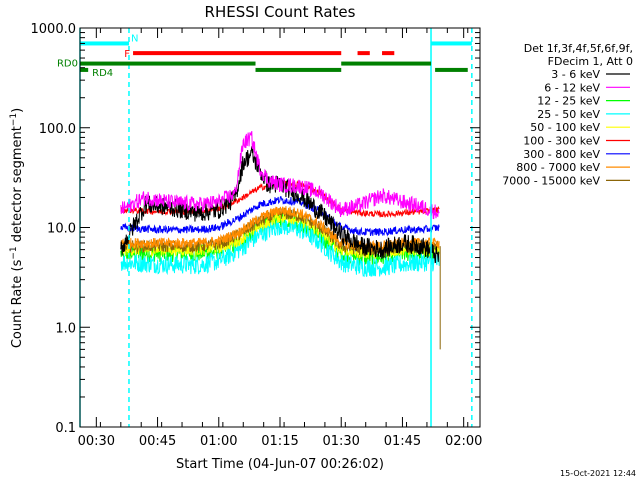 The image size is (640, 480). What do you see at coordinates (279, 441) in the screenshot?
I see `x-tick-label: 01:15` at bounding box center [279, 441].